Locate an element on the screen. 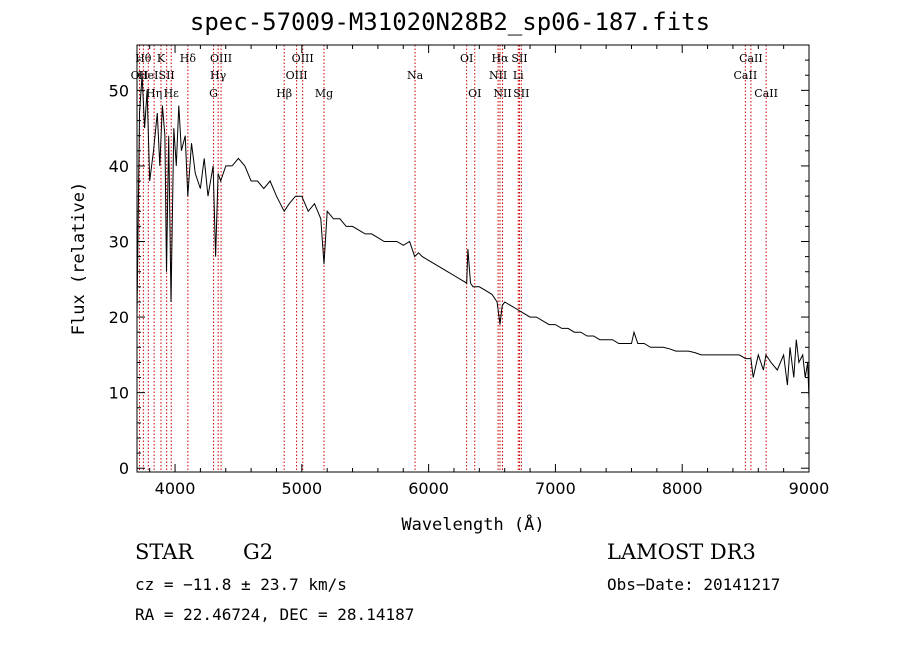 This screenshot has width=900, height=649. line-label: Hε is located at coordinates (172, 93).